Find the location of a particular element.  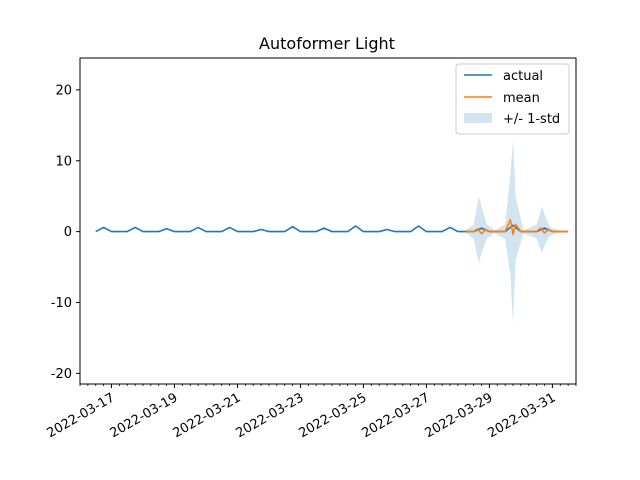

y-tick-label: -20 is located at coordinates (61, 374).